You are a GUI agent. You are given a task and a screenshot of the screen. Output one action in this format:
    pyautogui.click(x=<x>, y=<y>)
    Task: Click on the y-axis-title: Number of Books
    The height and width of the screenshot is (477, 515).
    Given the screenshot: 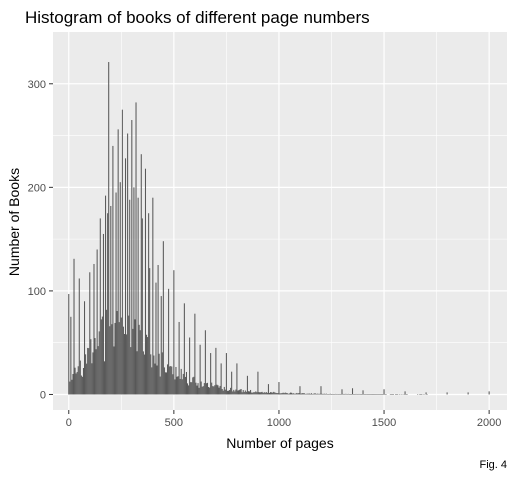 What is the action you would take?
    pyautogui.click(x=14, y=222)
    